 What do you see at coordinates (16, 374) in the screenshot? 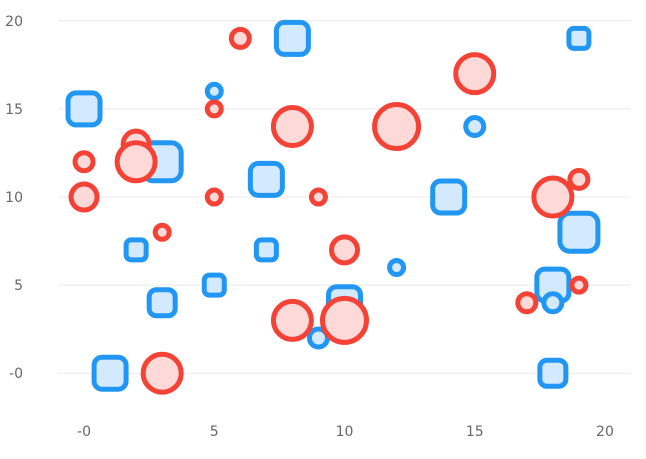
I see `y-tick-label: -0` at bounding box center [16, 374].